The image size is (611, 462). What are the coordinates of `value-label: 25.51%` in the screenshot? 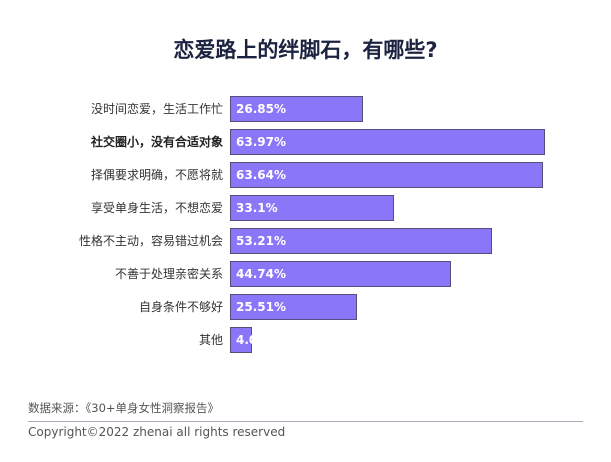 It's located at (261, 307).